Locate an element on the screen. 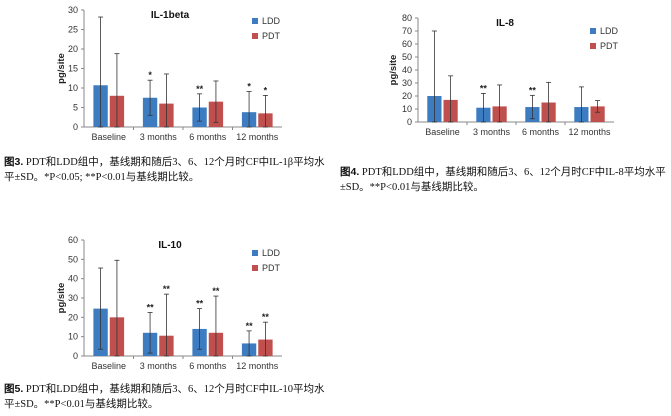  y-tick-label: 25 is located at coordinates (73, 30).